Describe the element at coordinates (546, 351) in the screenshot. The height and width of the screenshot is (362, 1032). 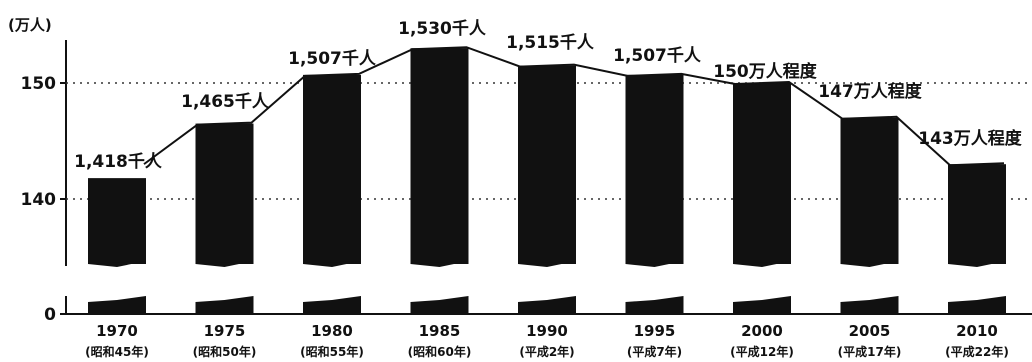
I see `x-tick-era: (平成2年)` at that location.